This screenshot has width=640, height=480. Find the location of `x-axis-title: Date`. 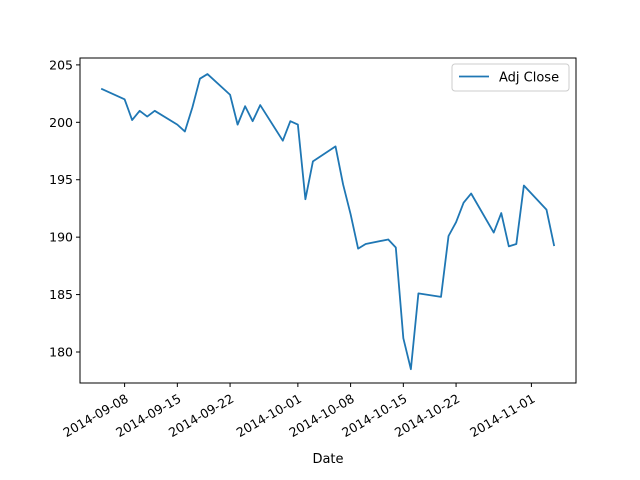

x-axis-title: Date is located at coordinates (327, 459).